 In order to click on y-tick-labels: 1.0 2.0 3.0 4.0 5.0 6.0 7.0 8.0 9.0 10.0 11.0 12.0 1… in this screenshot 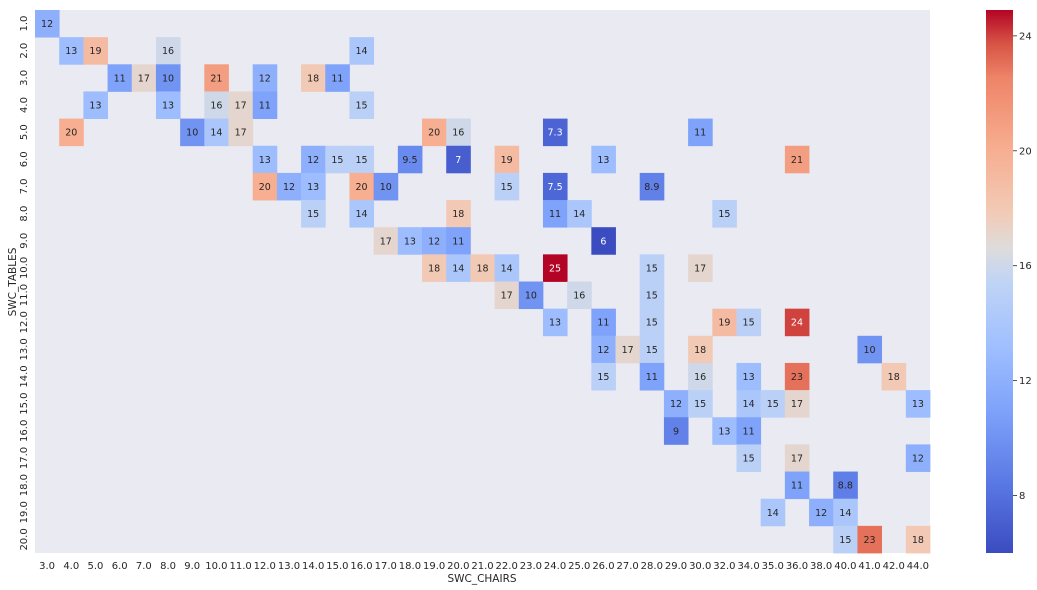, I will do `click(24, 283)`.